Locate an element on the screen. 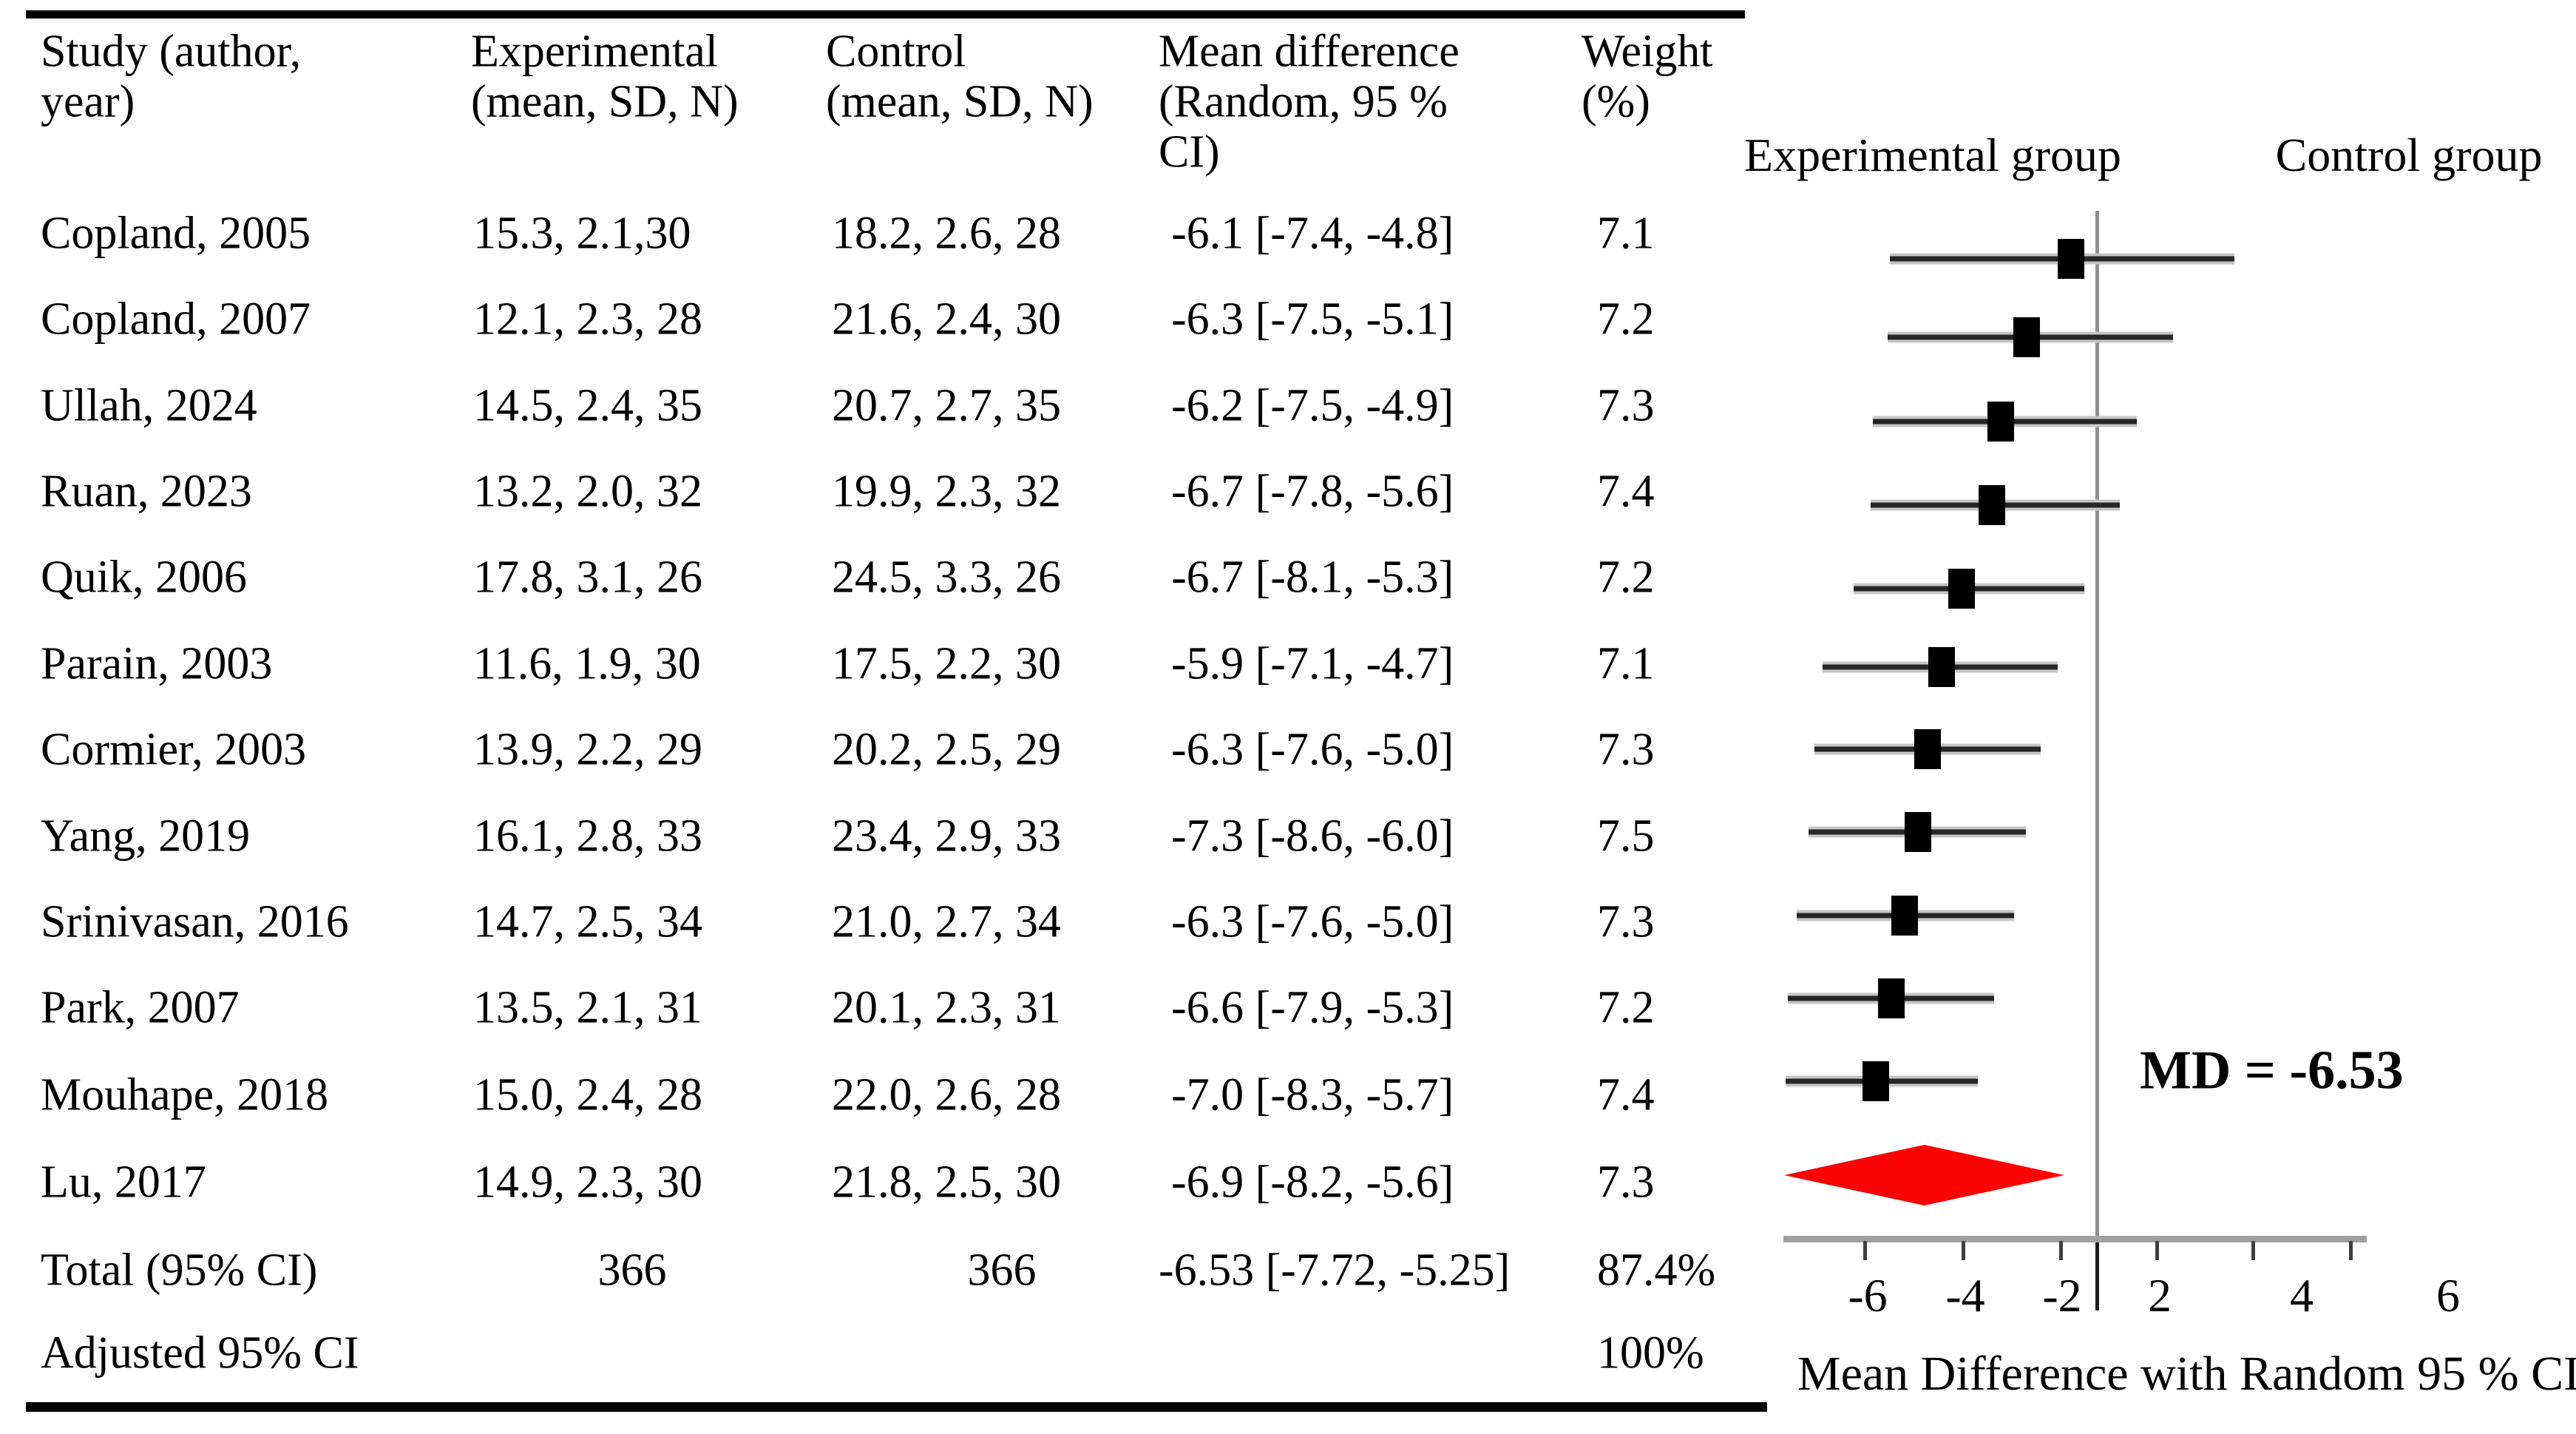 The image size is (2576, 1434). study-name-cell: Park, 2007 is located at coordinates (140, 1007).